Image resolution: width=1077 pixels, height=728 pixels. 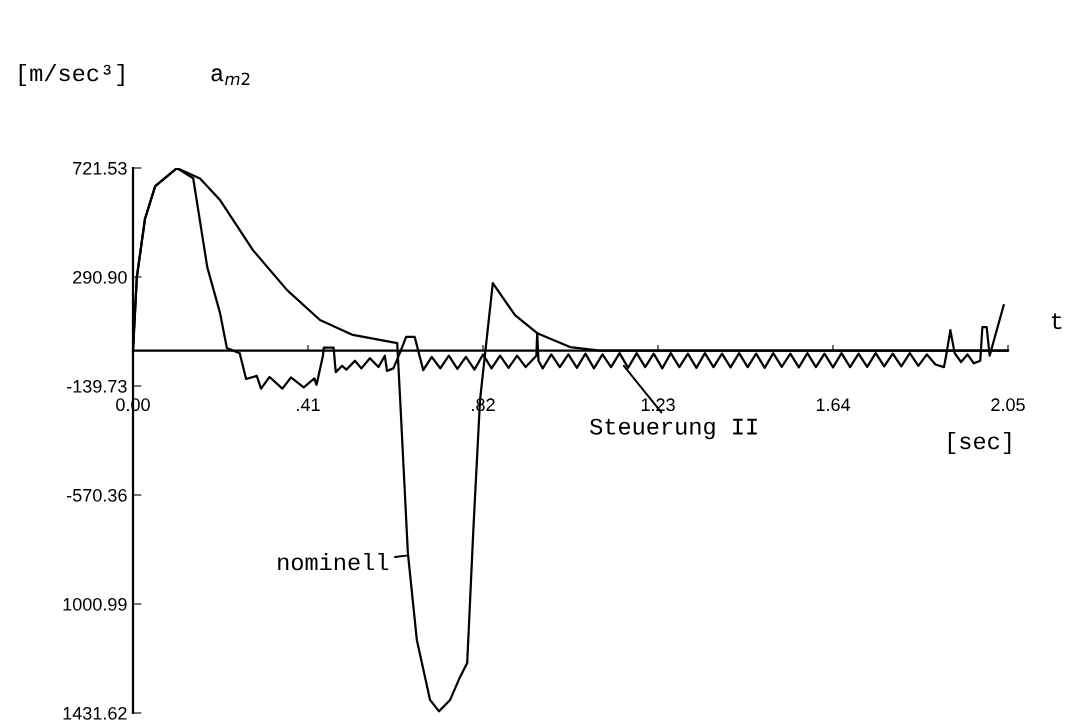 What do you see at coordinates (308, 404) in the screenshot?
I see `x-tick-label: .41` at bounding box center [308, 404].